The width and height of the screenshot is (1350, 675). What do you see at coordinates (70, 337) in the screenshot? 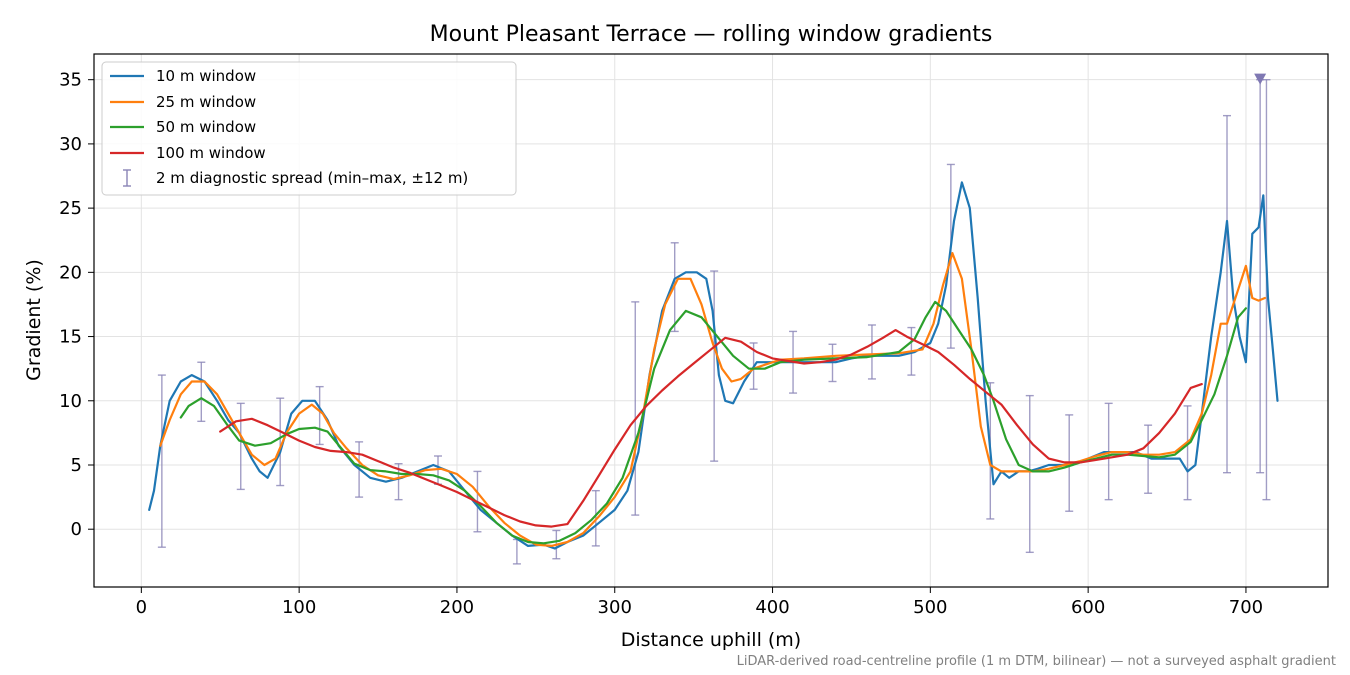
I see `y-tick-label: 15` at bounding box center [70, 337].